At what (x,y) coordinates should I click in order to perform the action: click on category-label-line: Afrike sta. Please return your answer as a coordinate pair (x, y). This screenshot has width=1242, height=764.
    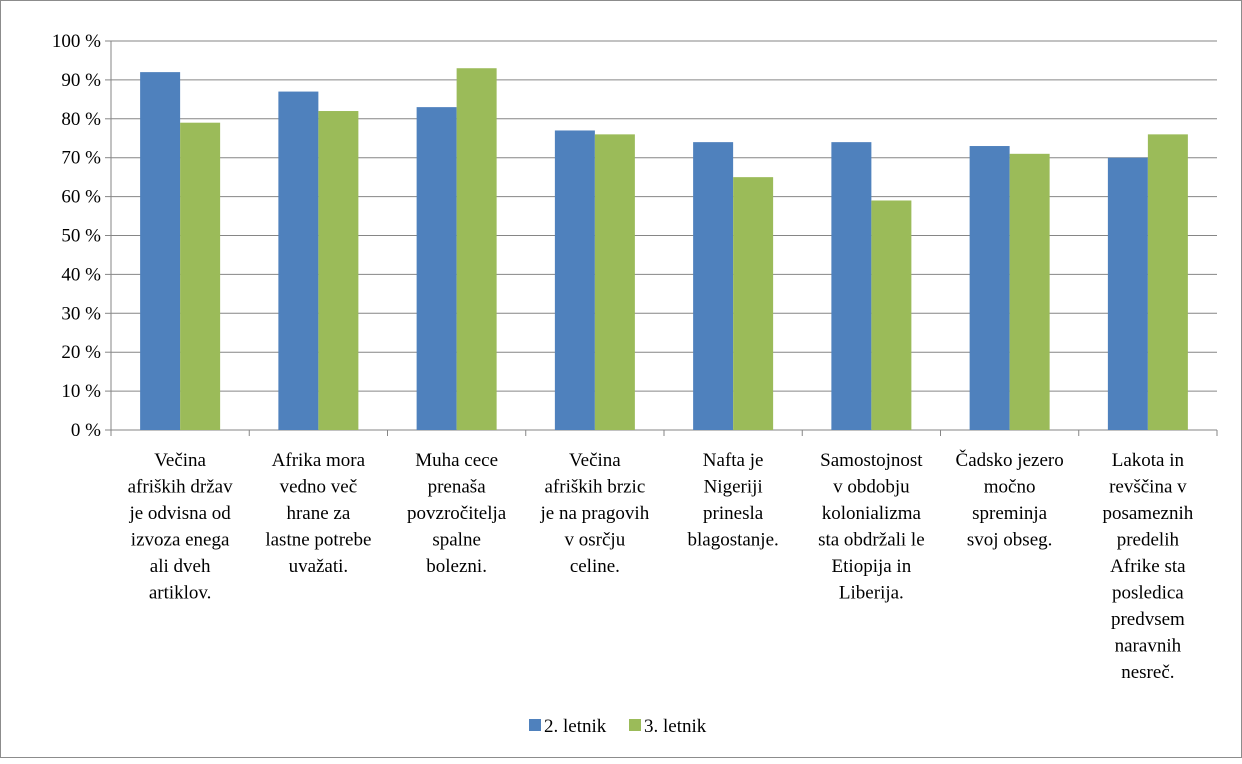
    Looking at the image, I should click on (1148, 566).